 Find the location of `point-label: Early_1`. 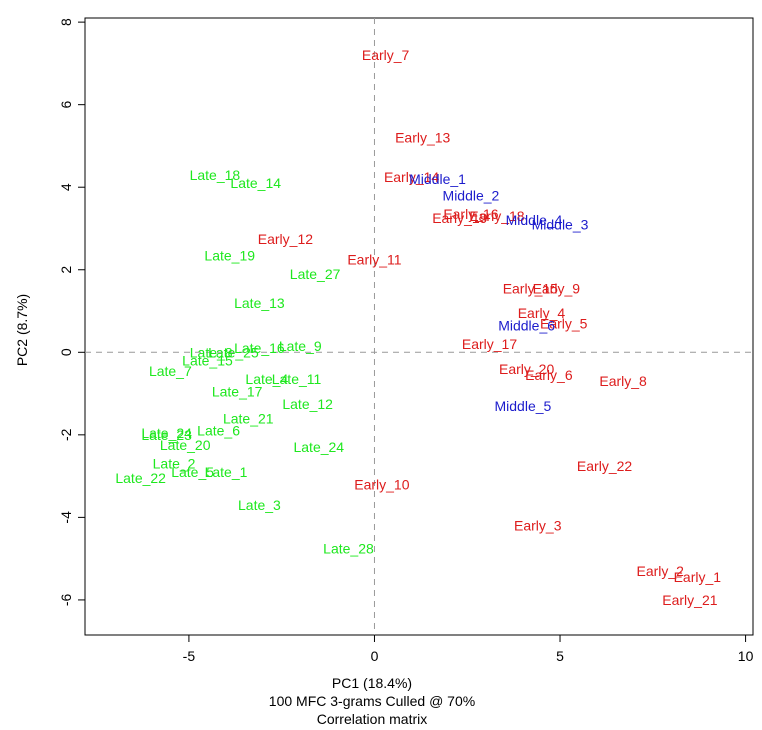

point-label: Early_1 is located at coordinates (698, 577).